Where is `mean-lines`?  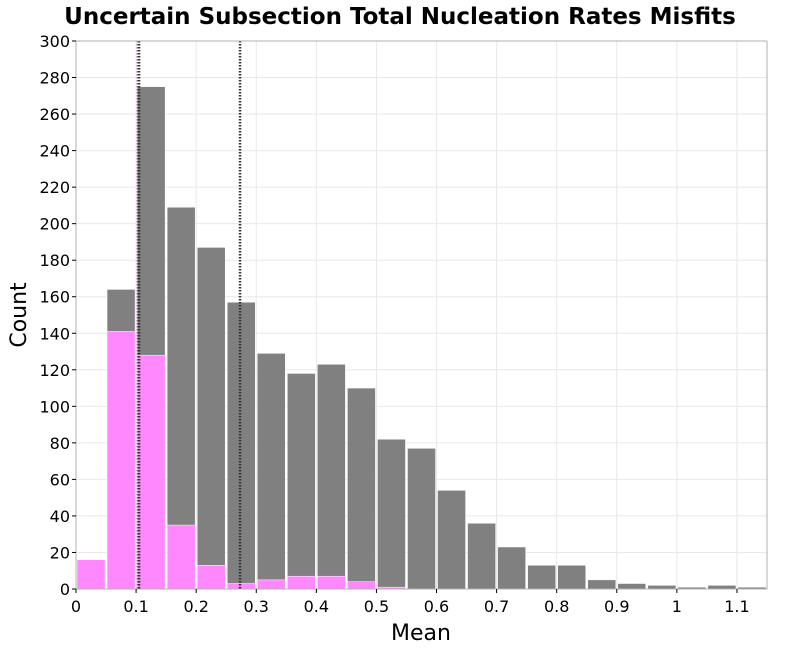
mean-lines is located at coordinates (189, 315).